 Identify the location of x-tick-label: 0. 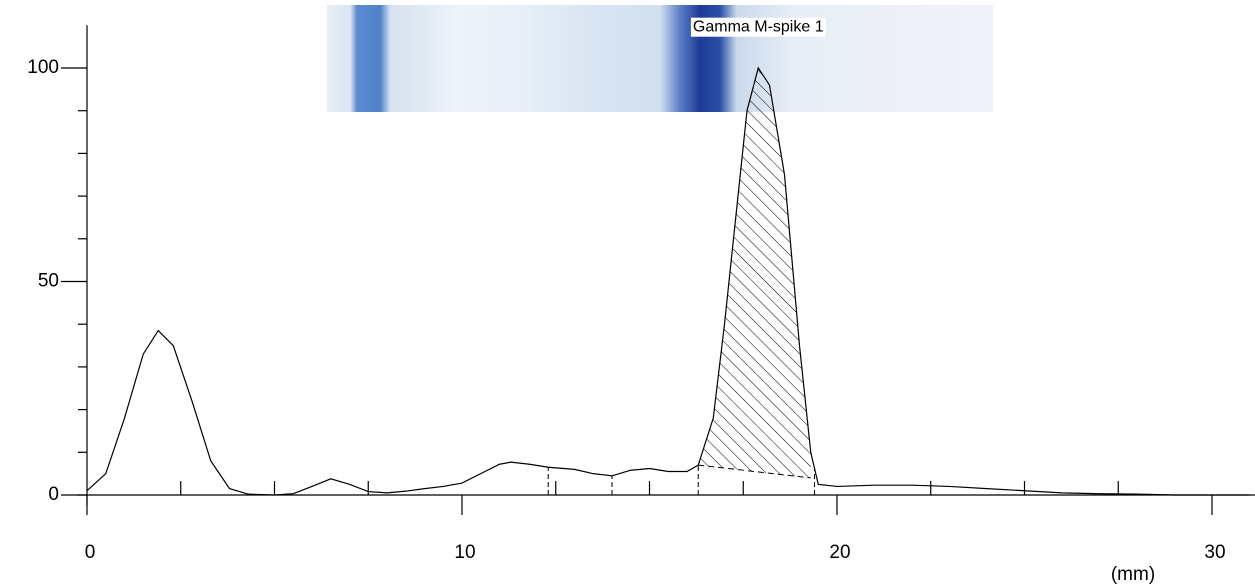
(90, 552).